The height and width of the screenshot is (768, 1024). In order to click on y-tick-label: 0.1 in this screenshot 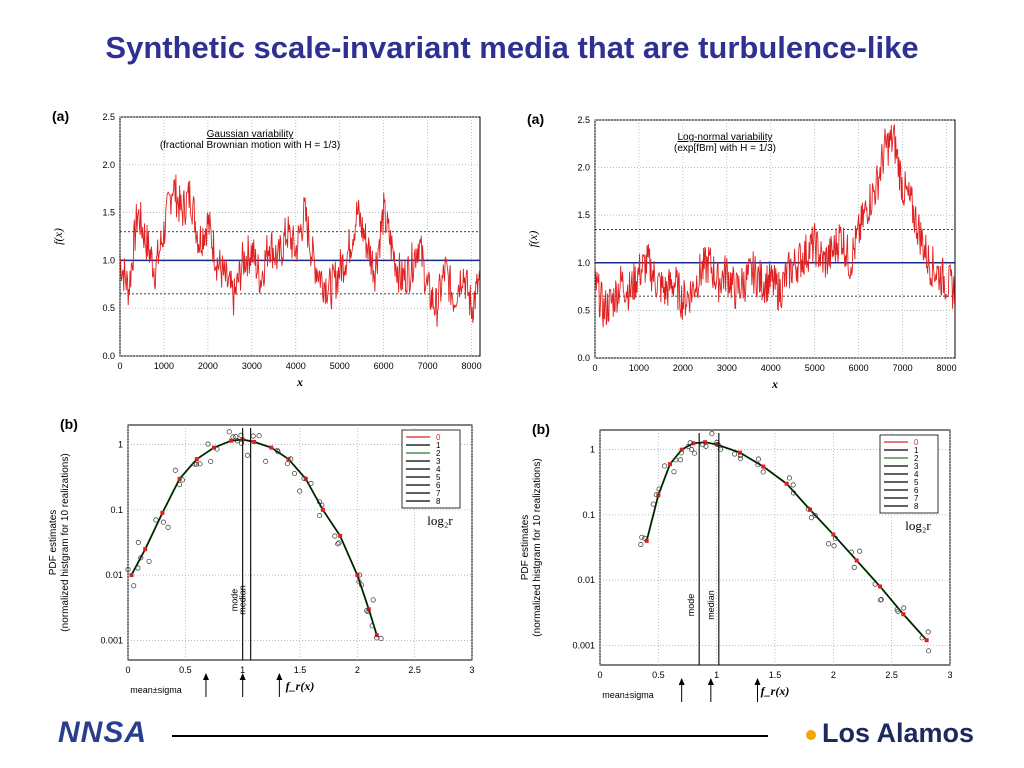, I will do `click(588, 515)`.